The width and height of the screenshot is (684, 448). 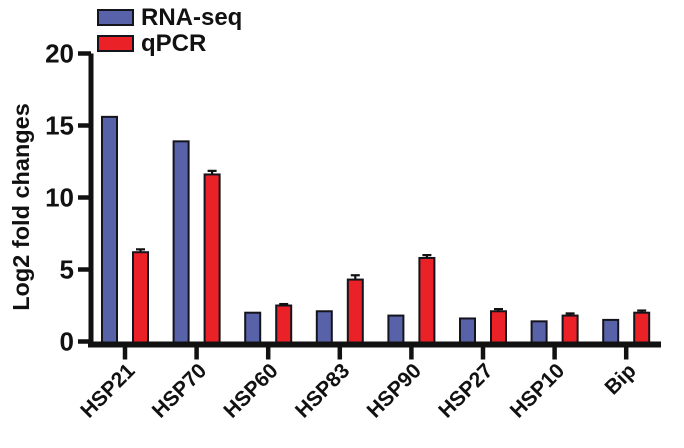 What do you see at coordinates (192, 17) in the screenshot?
I see `legend-label-rna-seq: RNA-seq` at bounding box center [192, 17].